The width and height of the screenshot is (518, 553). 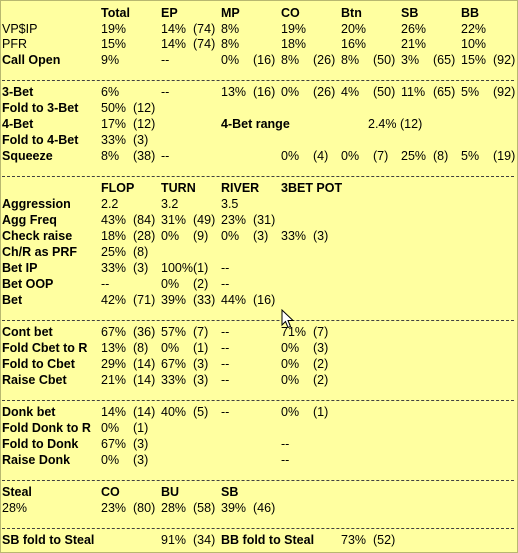 What do you see at coordinates (178, 188) in the screenshot?
I see `stat-value: TURN` at bounding box center [178, 188].